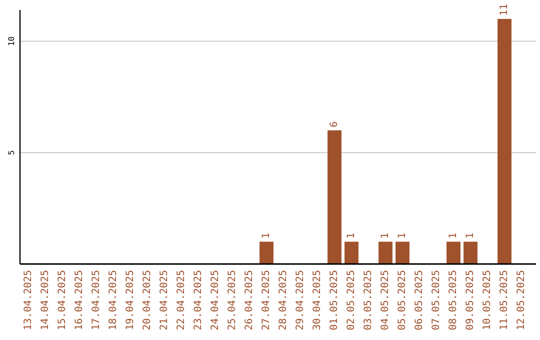 The width and height of the screenshot is (540, 340). Describe the element at coordinates (266, 300) in the screenshot. I see `x-tick-label: 27.04.2025` at that location.